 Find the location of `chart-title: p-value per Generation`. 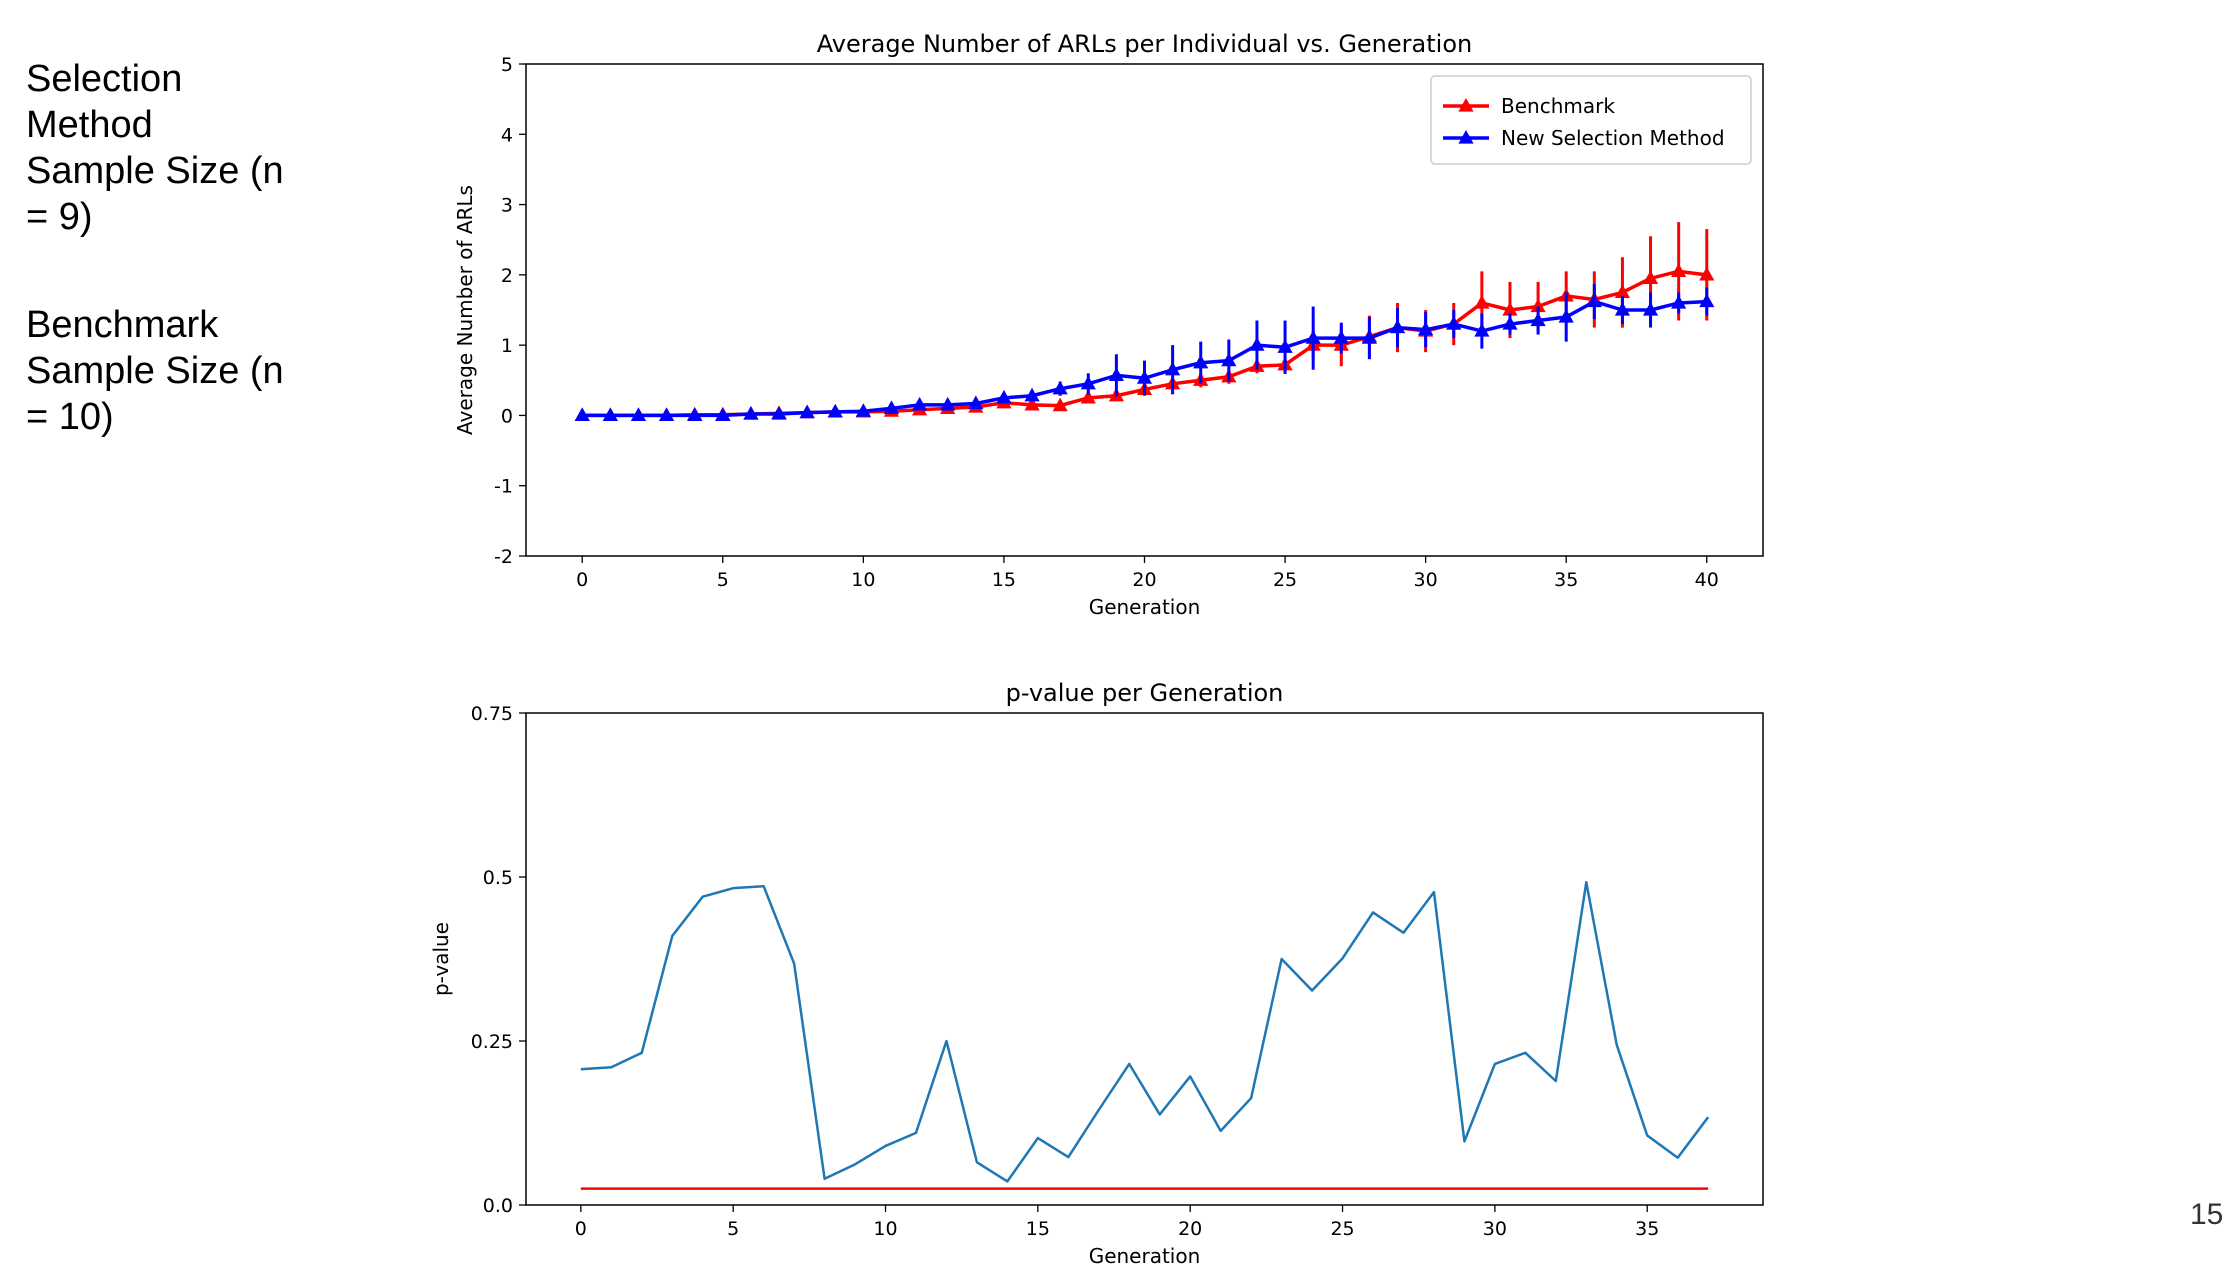

chart-title: p-value per Generation is located at coordinates (1145, 693).